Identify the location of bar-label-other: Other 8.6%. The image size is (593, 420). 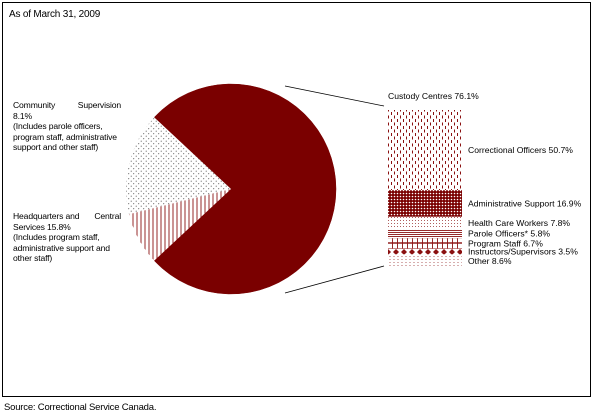
(490, 261).